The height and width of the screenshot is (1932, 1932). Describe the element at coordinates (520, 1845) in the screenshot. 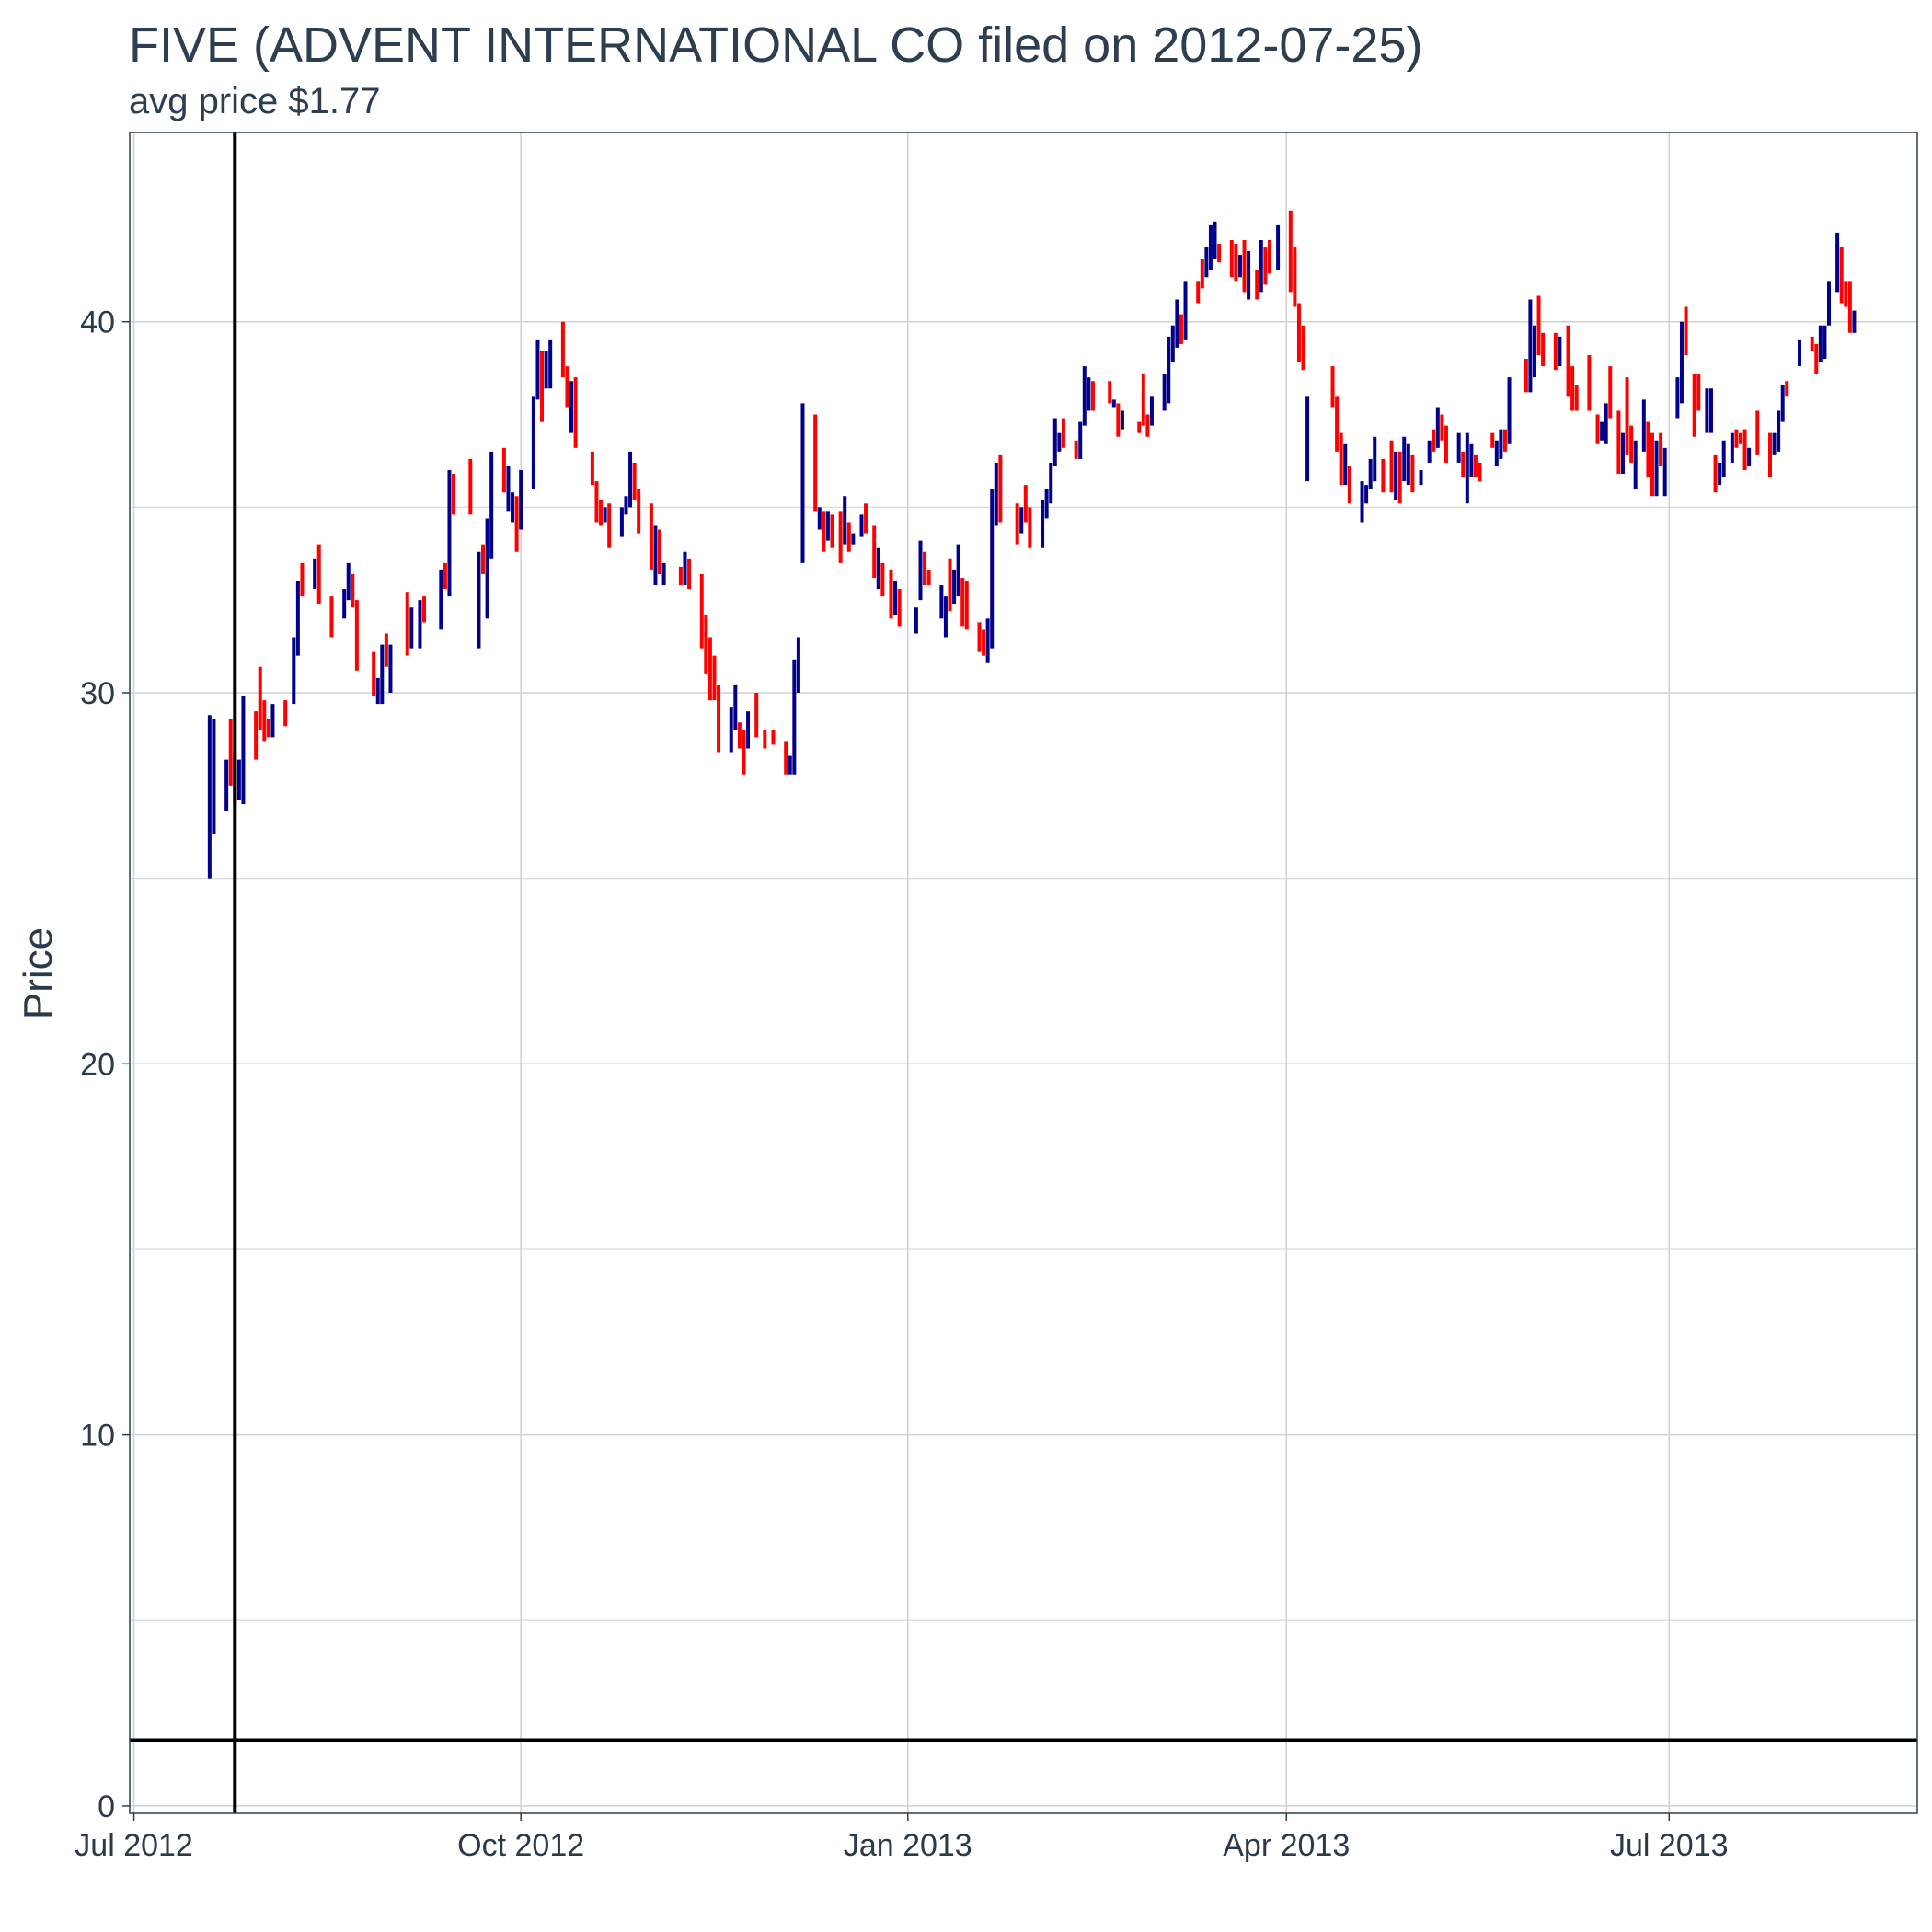

I see `x-tick-label: Oct 2012` at that location.